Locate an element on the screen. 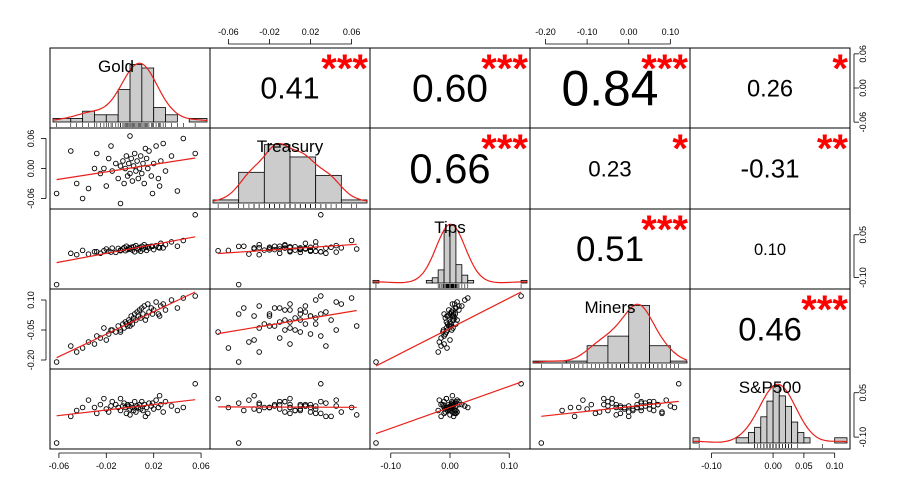 Image resolution: width=900 pixels, height=500 pixels. correlation-value: 0.84 is located at coordinates (610, 88).